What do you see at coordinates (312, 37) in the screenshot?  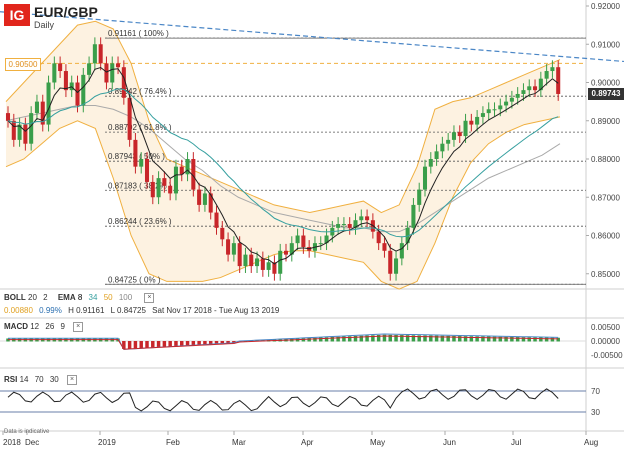 I see `trend-line` at bounding box center [312, 37].